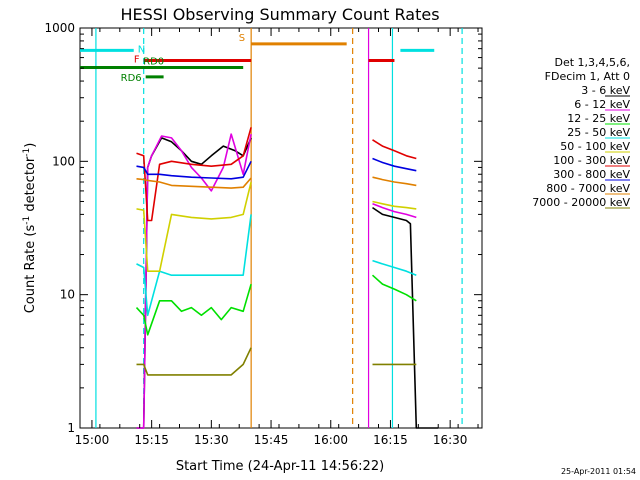  Describe the element at coordinates (137, 60) in the screenshot. I see `flag-label: F` at that location.